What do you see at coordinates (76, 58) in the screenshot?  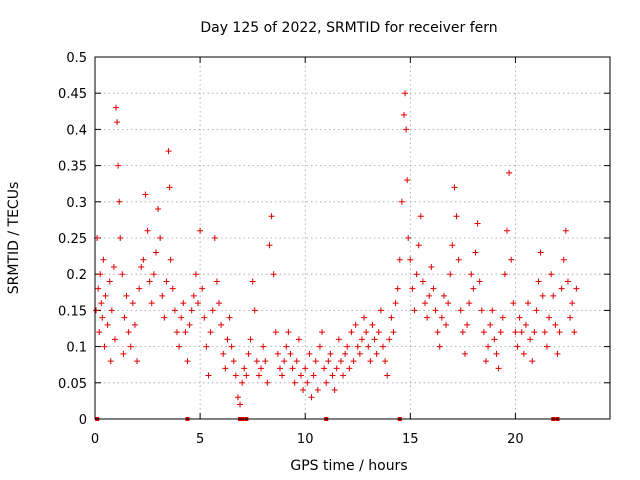 I see `y-tick-label: 0.5` at bounding box center [76, 58].